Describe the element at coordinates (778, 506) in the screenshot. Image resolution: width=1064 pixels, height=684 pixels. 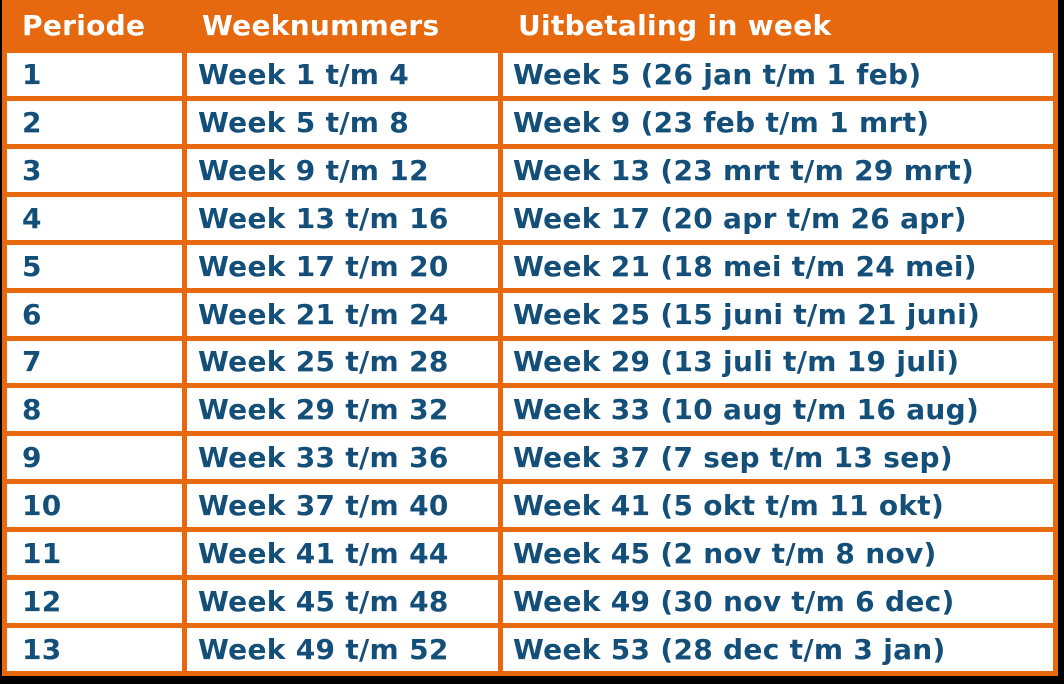
I see `uitbetaling-cell: Week 41 (5 okt t/m 11 okt)` at that location.